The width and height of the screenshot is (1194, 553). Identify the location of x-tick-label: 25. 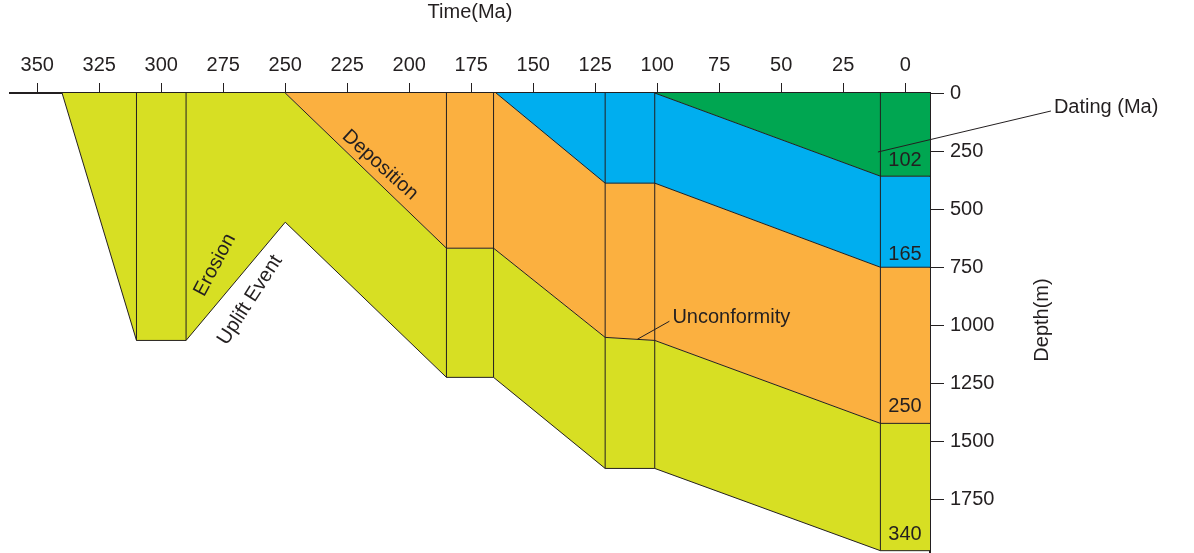
(843, 63).